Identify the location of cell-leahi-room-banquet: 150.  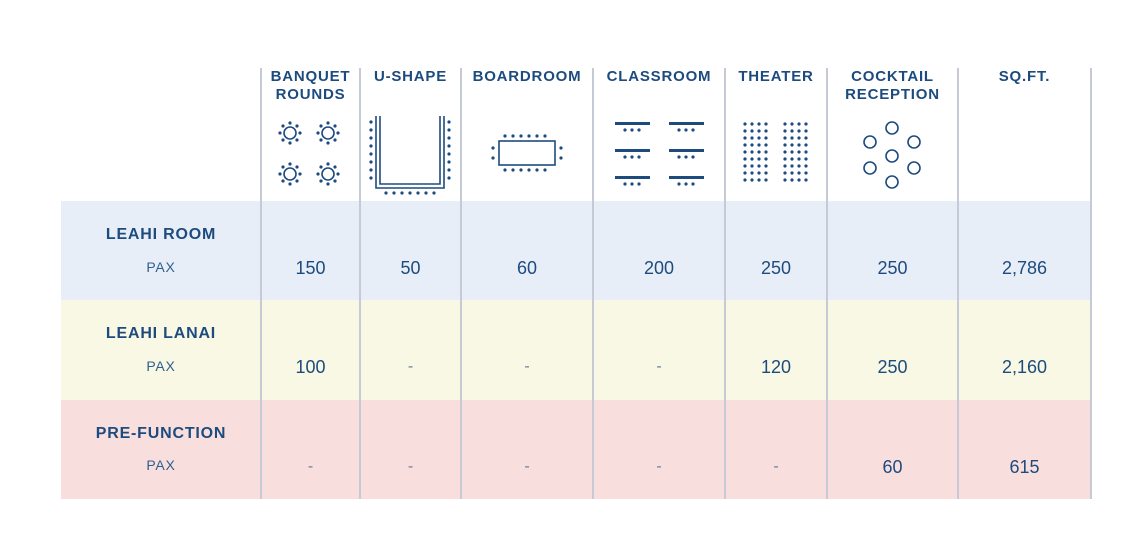
(310, 268).